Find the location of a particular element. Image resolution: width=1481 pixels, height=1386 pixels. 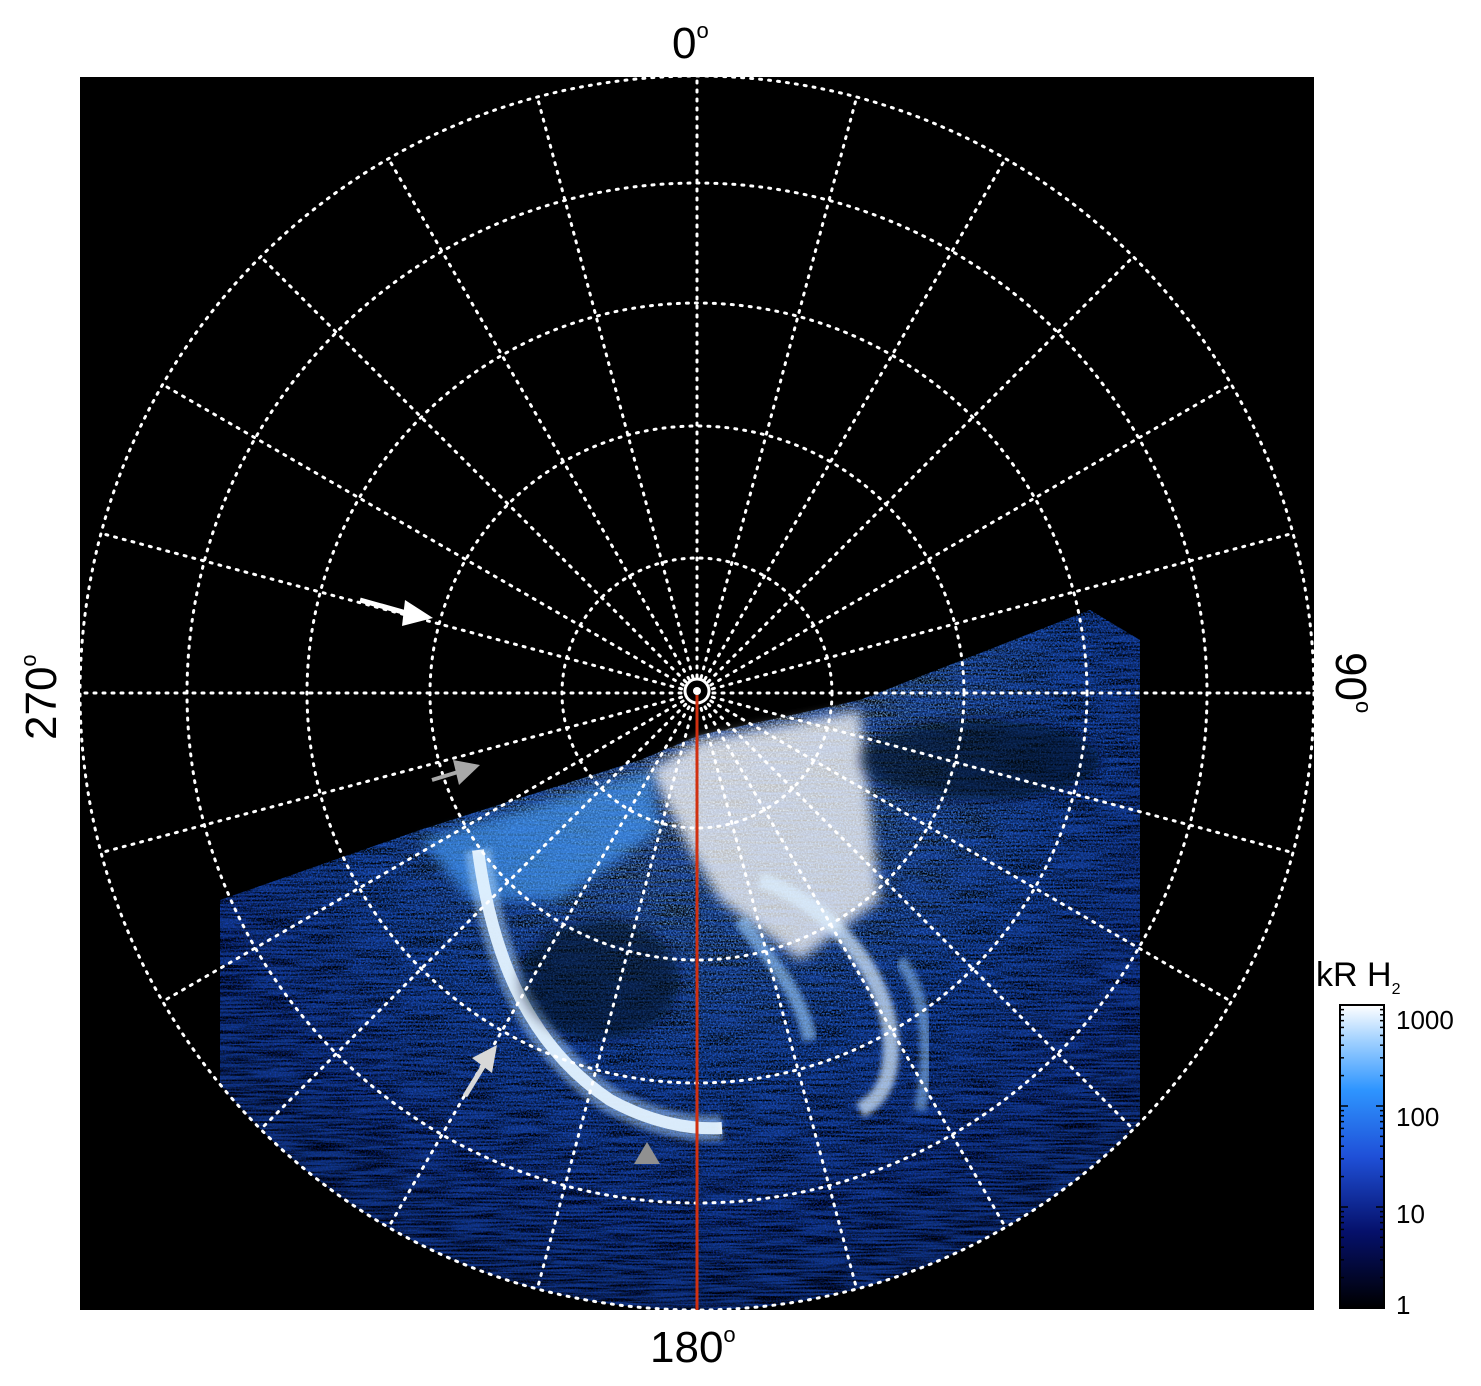

colorbar-ticks is located at coordinates (1362, 1158).